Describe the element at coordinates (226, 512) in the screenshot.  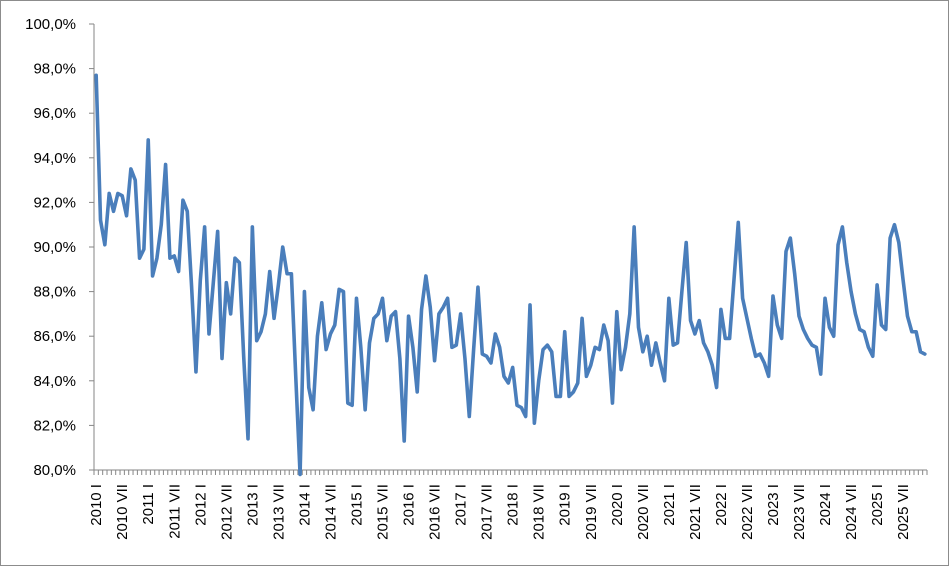
I see `x-tick-label: 2012 VII` at that location.